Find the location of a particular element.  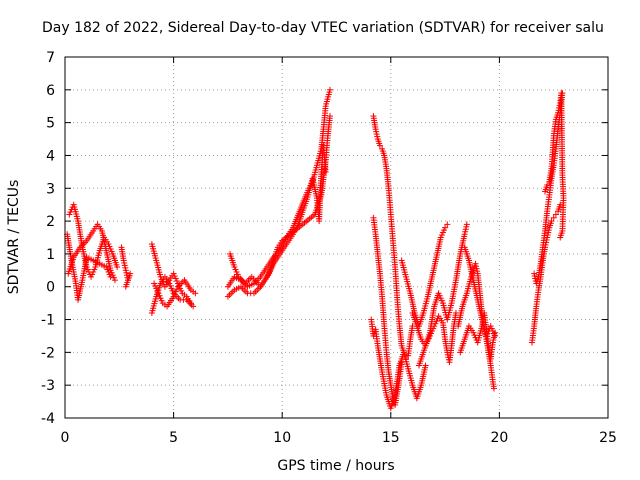

y-tick-label: 1 is located at coordinates (50, 255).